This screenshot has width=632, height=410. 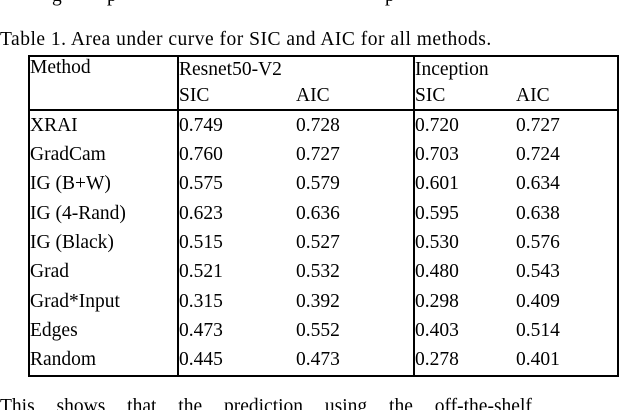 I want to click on value-cell: 0.623, so click(x=236, y=213).